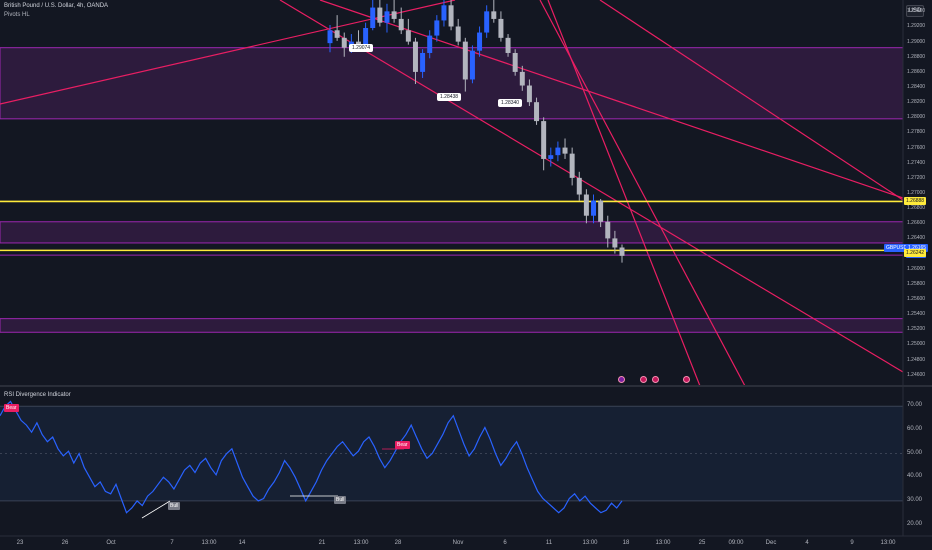 This screenshot has width=932, height=550. I want to click on rsi-axis-label: 40.00, so click(915, 476).